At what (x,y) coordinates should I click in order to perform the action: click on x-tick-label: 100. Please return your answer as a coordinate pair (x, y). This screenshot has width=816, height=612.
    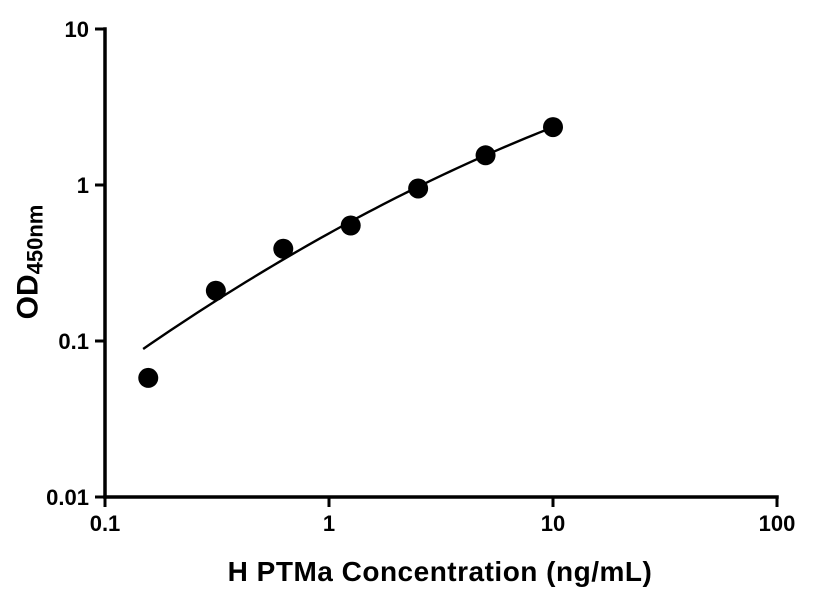
    Looking at the image, I should click on (777, 523).